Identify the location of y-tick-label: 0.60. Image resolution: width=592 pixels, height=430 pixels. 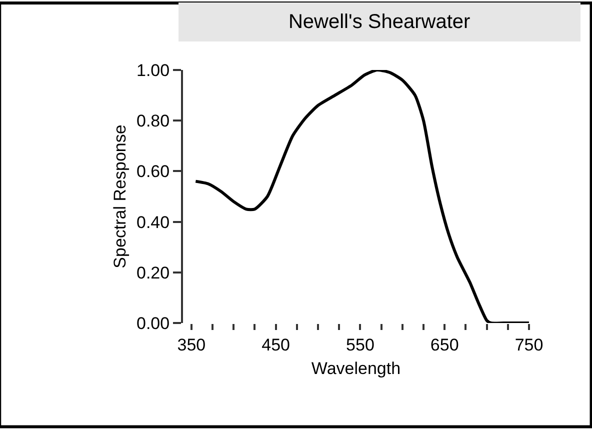
(153, 172).